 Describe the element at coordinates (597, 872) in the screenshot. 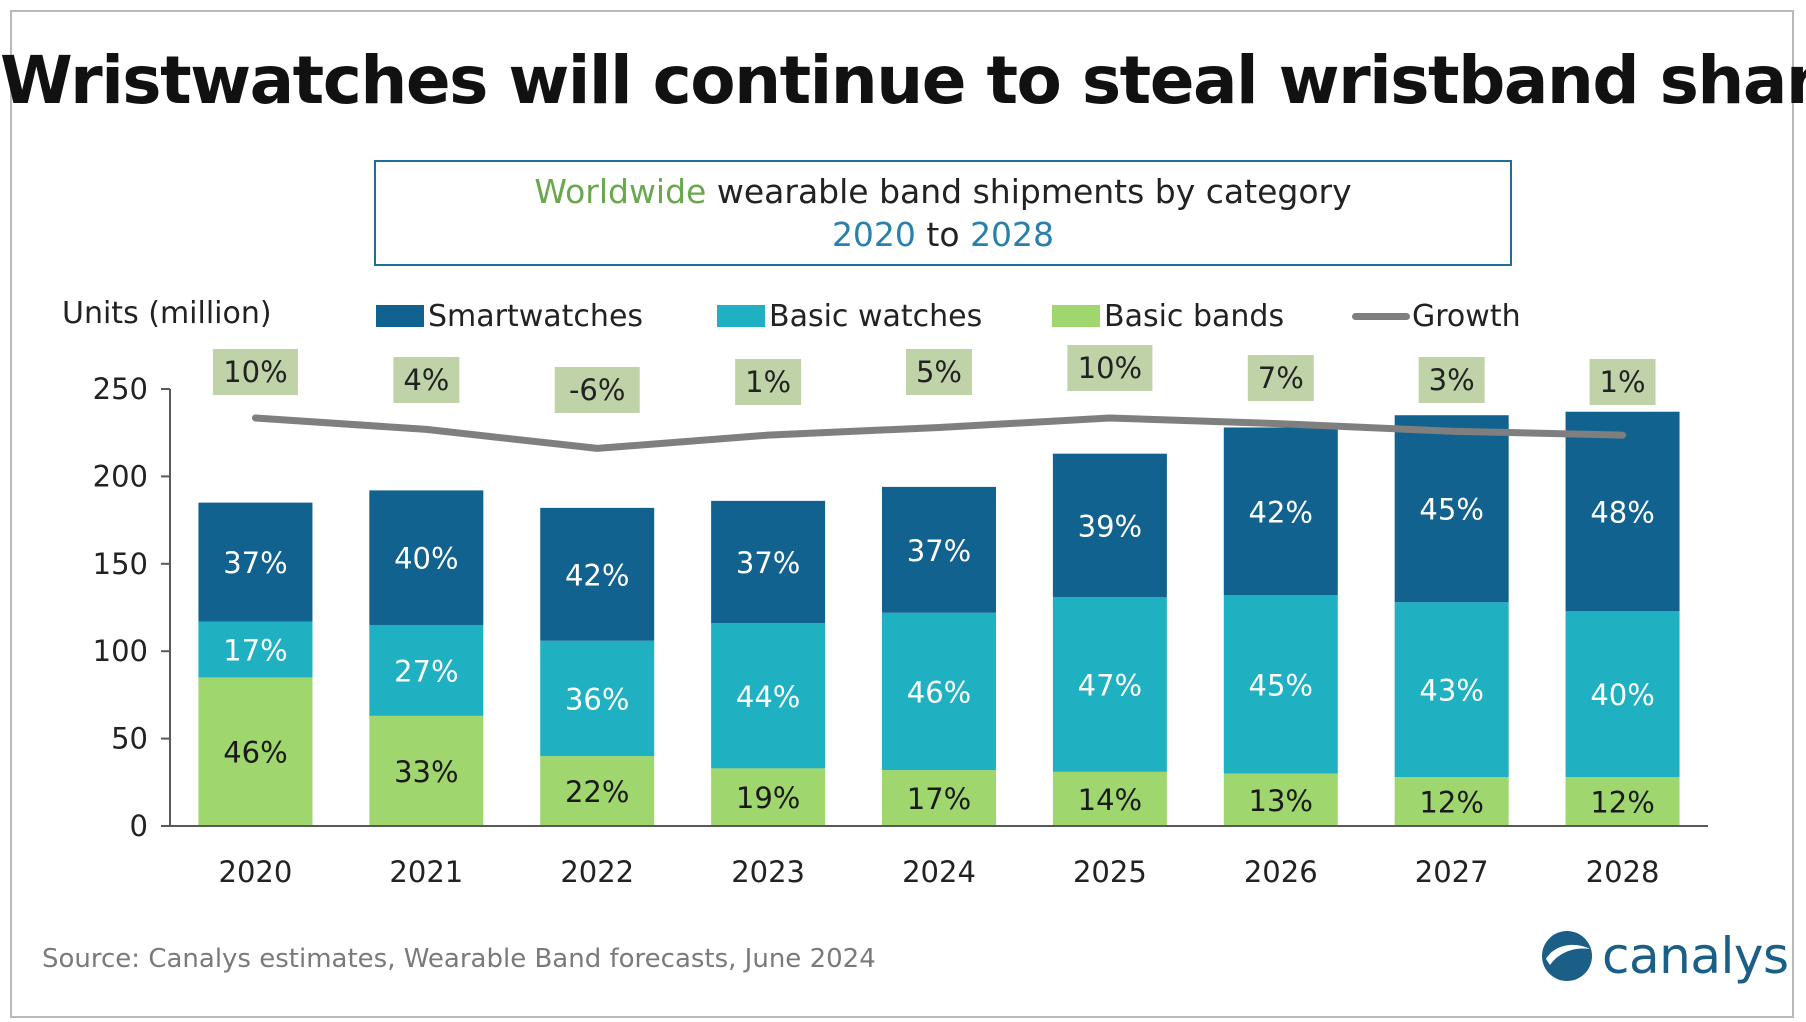

I see `x-tick-label: 2022` at that location.